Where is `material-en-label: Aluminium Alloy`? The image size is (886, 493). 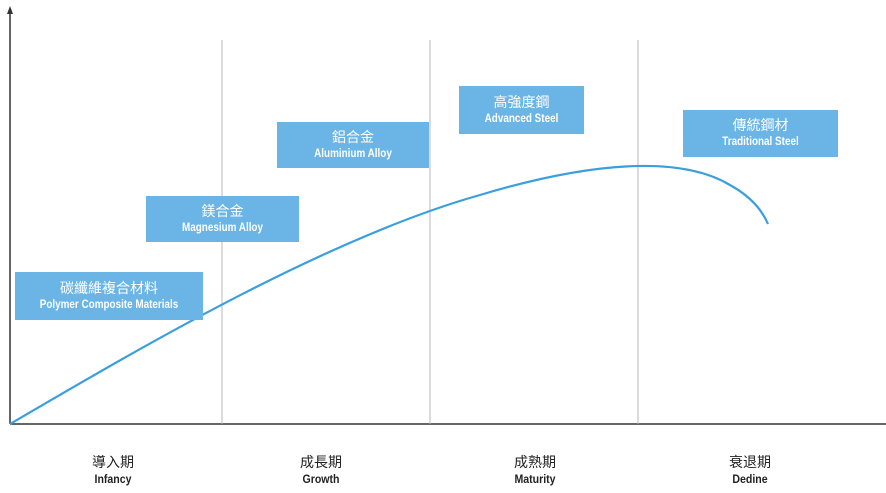 material-en-label: Aluminium Alloy is located at coordinates (353, 153).